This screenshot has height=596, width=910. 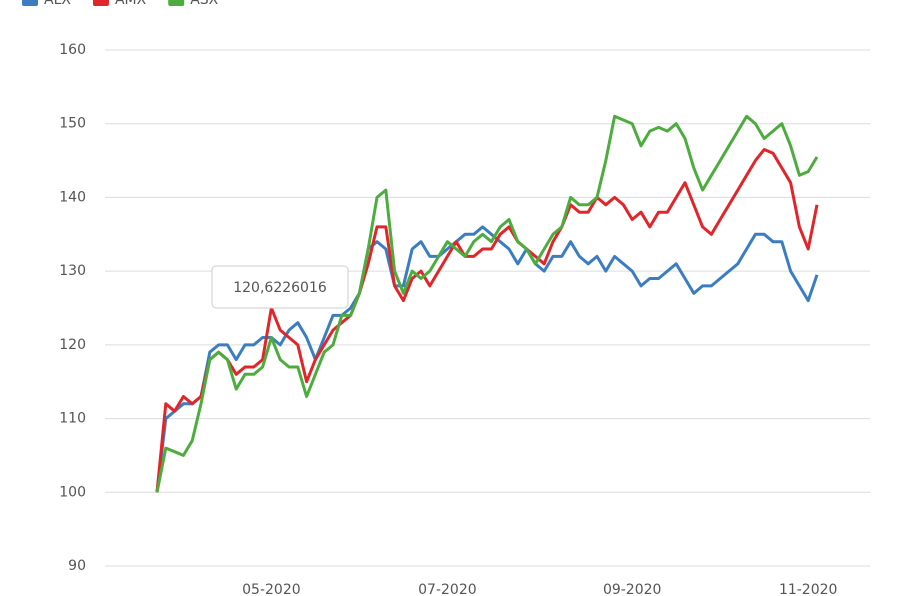 What do you see at coordinates (447, 589) in the screenshot?
I see `x-tick-label: 07-2020` at bounding box center [447, 589].